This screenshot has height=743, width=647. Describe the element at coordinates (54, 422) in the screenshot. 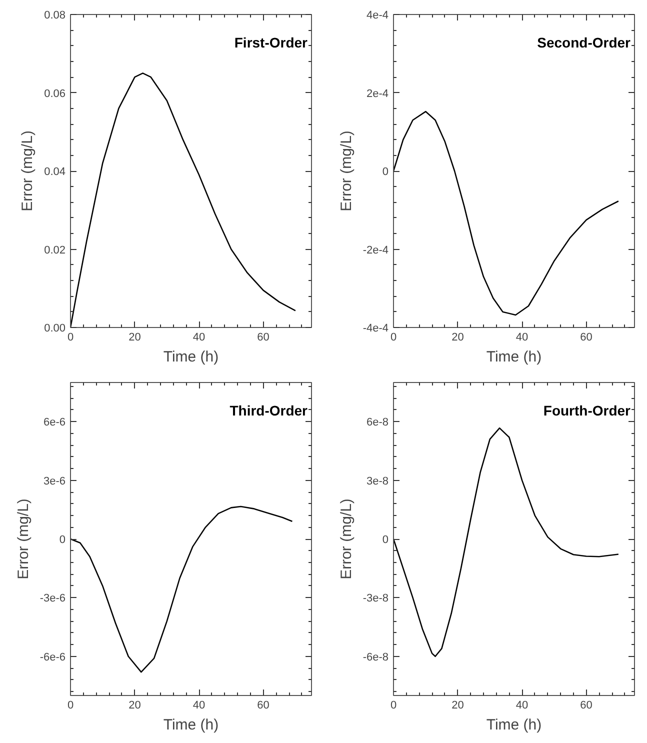

I see `y-tick-label: 6e-6` at that location.